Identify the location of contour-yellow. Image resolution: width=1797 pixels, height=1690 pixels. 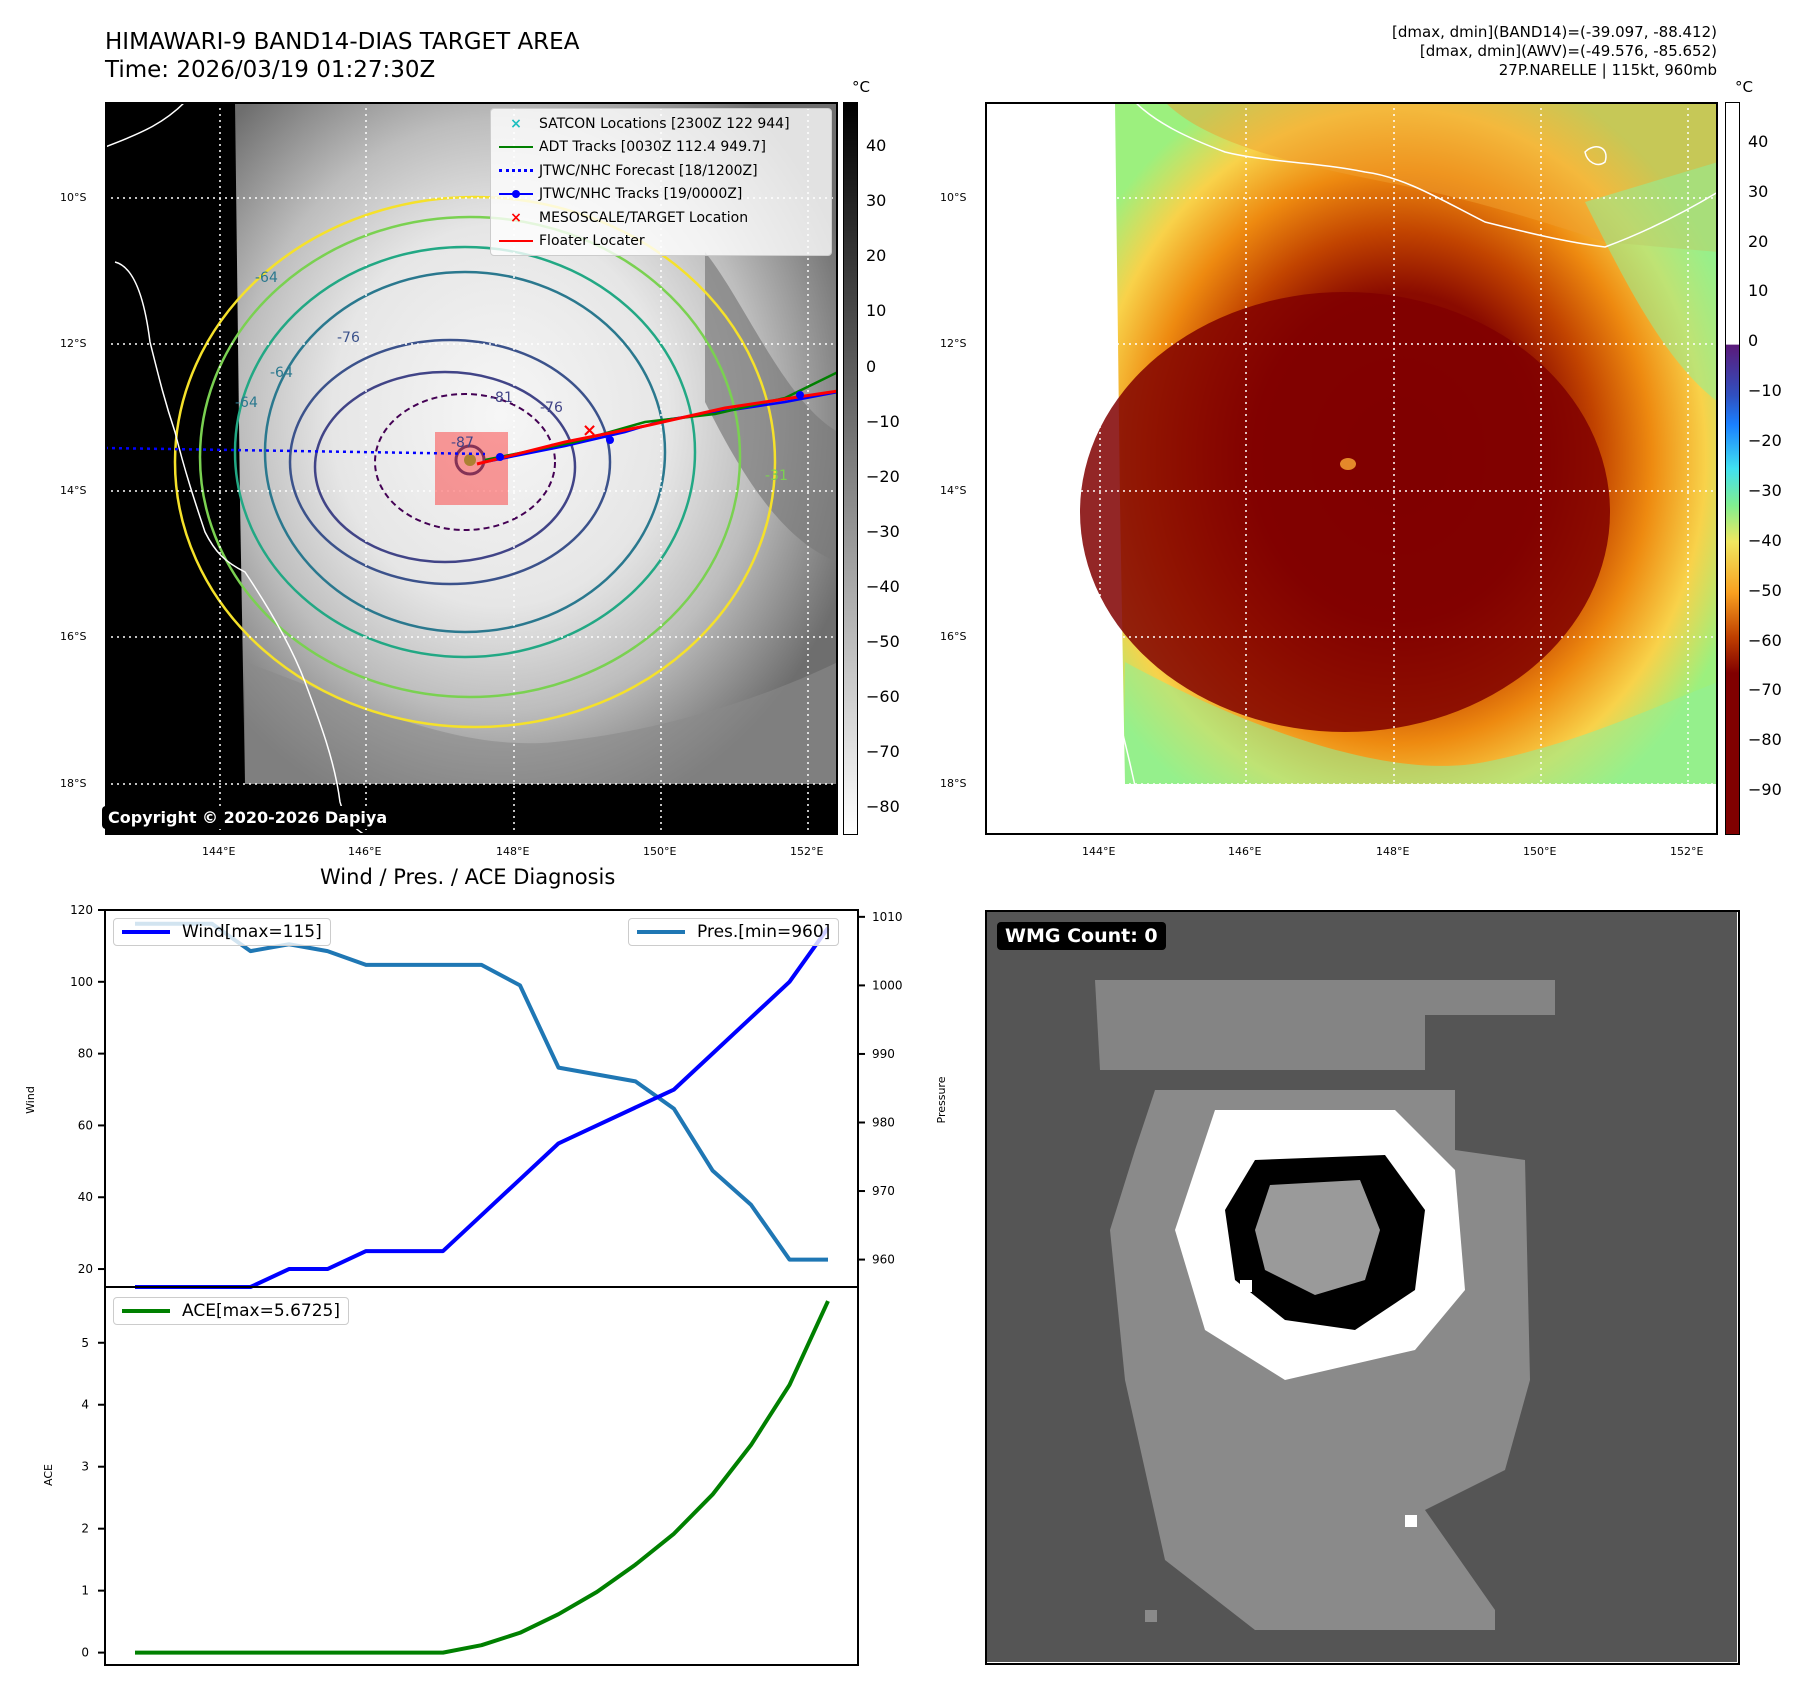
(475, 462).